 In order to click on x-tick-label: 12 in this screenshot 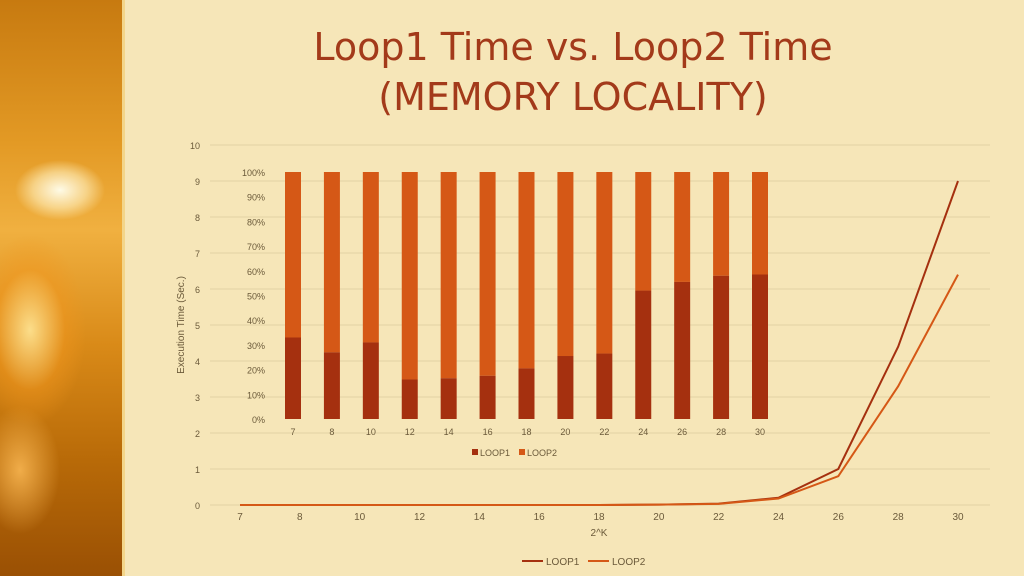, I will do `click(420, 517)`.